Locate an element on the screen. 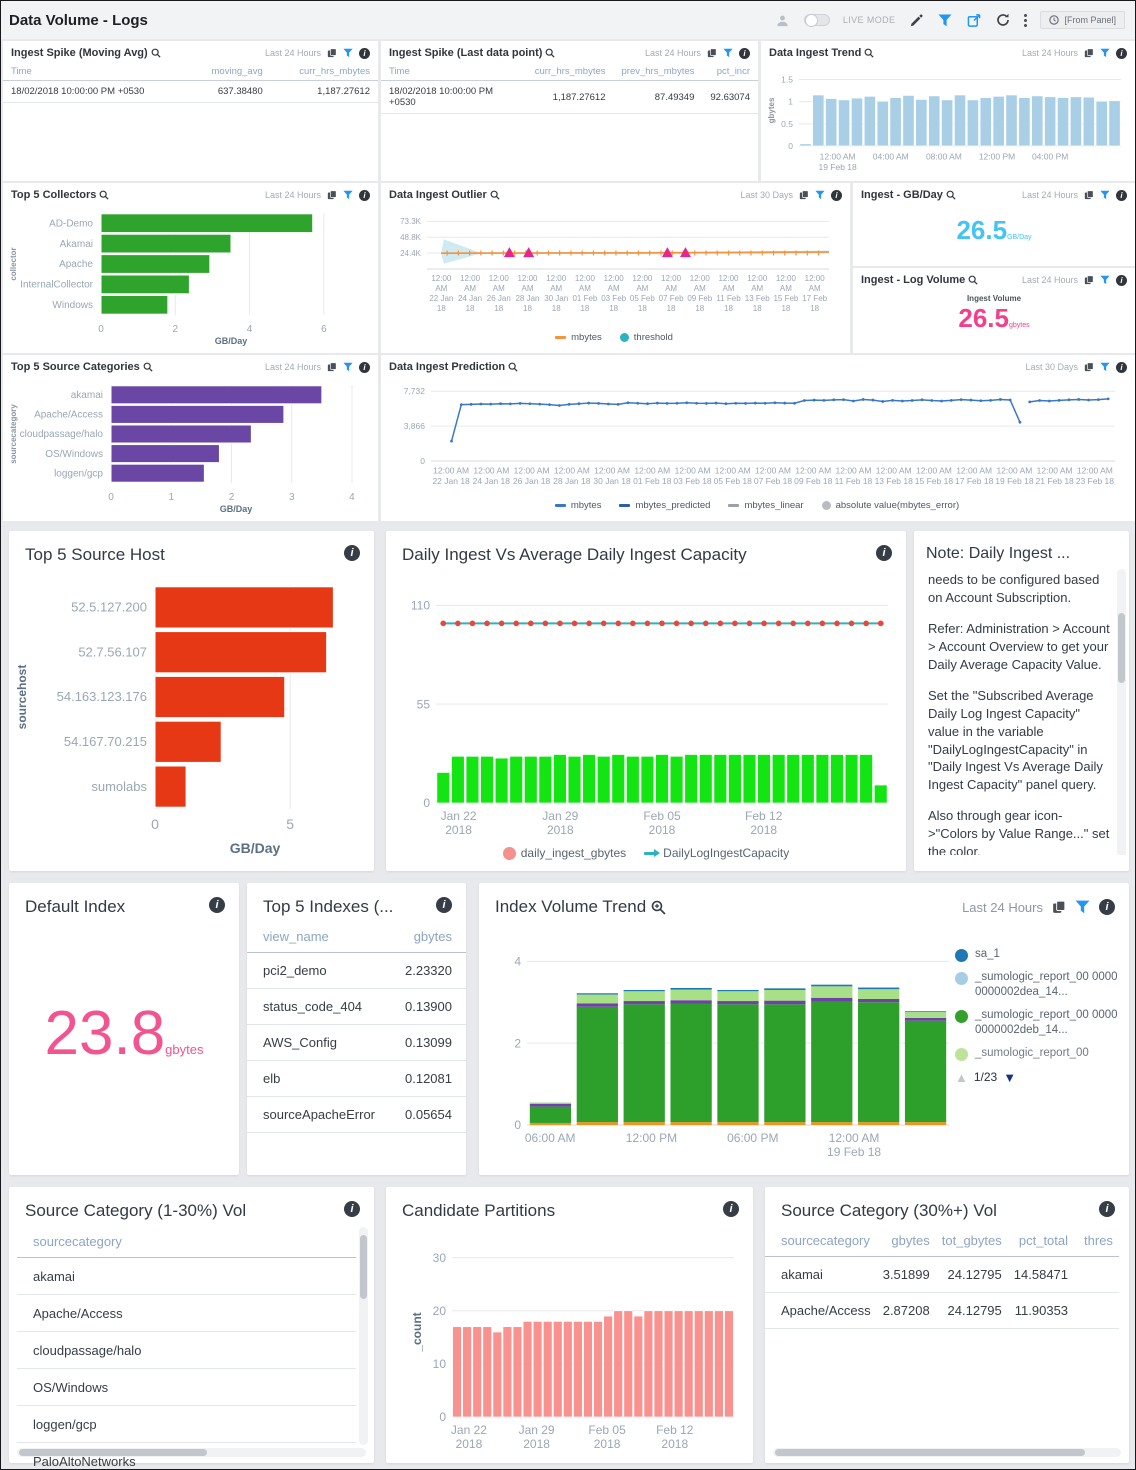 This screenshot has width=1136, height=1470. legend-item: absolute value(mbytes_error) is located at coordinates (890, 505).